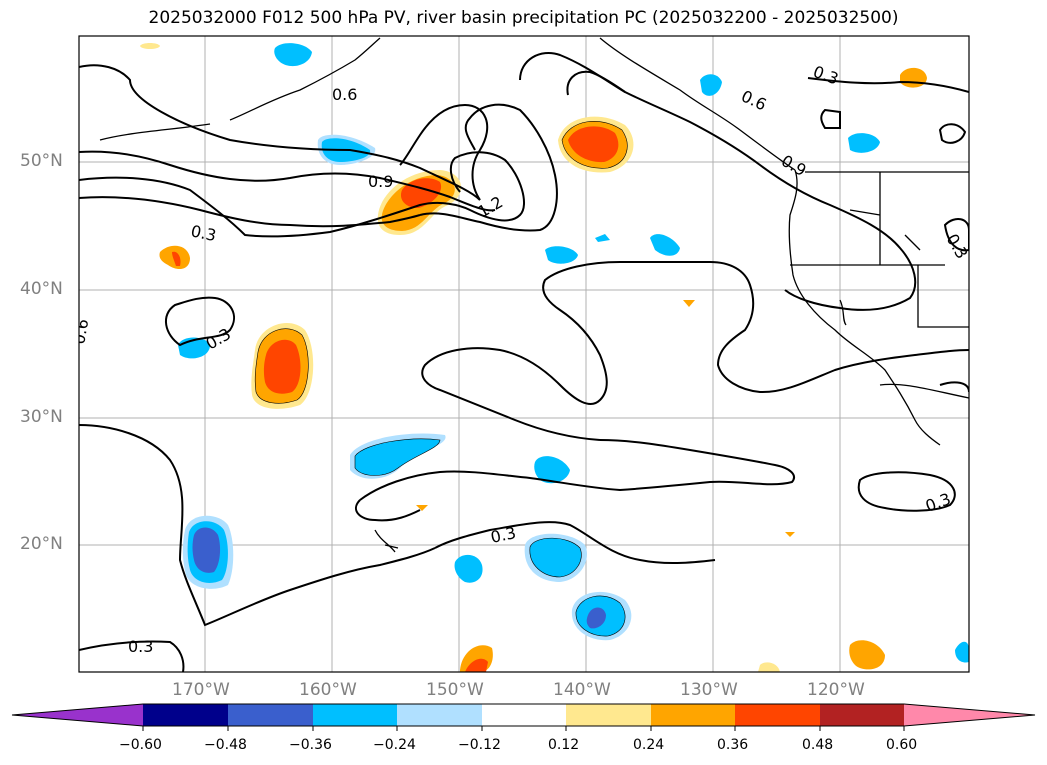 Image resolution: width=1047 pixels, height=765 pixels. Describe the element at coordinates (649, 745) in the screenshot. I see `colorbar-tick-label: 0.24` at that location.